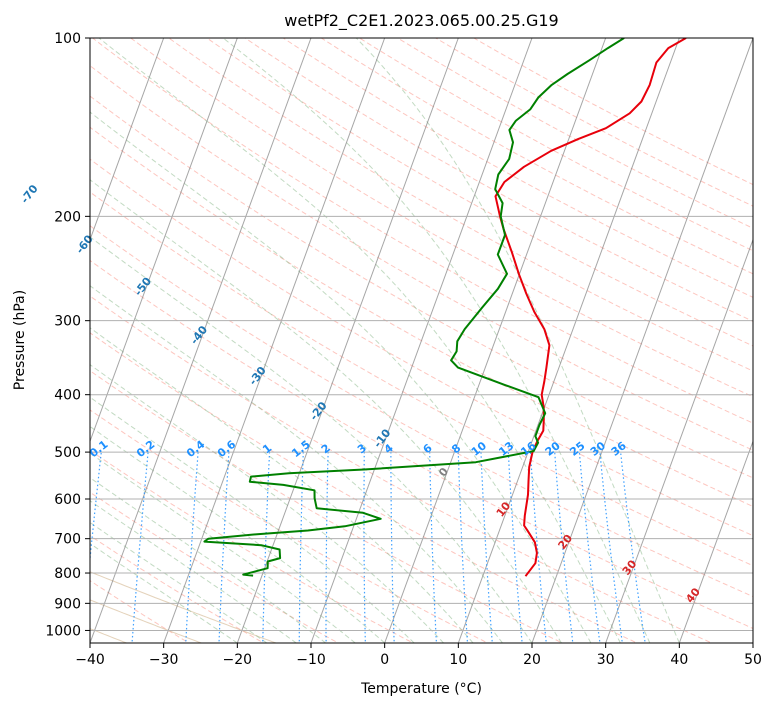 The image size is (775, 712). I want to click on x-tick-label: 40, so click(679, 660).